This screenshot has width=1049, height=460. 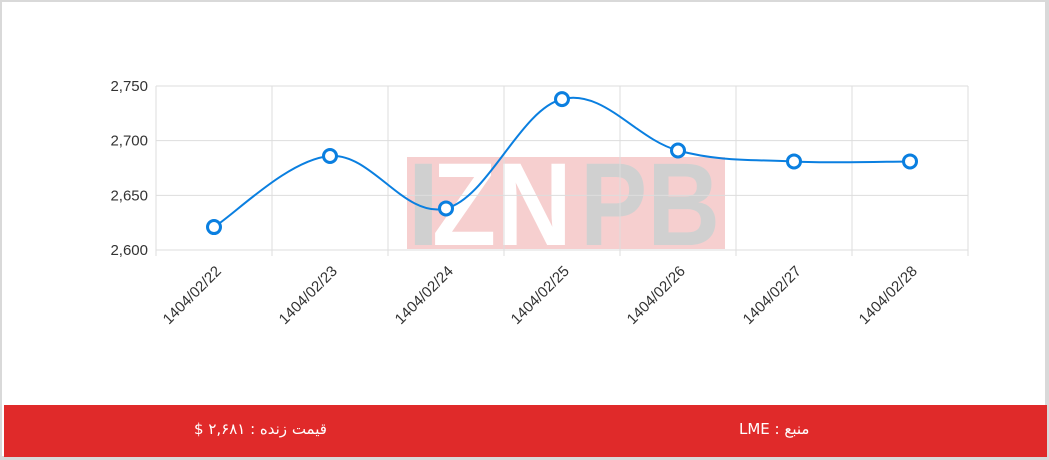 I want to click on x-tick-label: 1404/02/22, so click(x=192, y=295).